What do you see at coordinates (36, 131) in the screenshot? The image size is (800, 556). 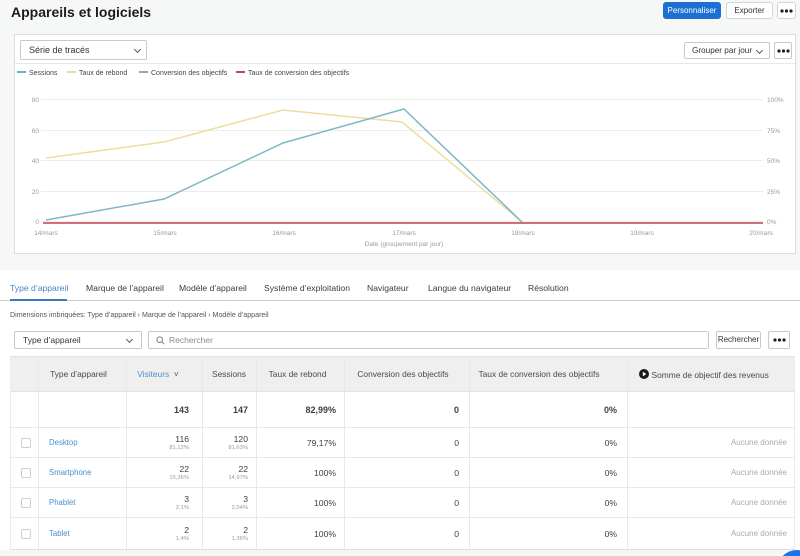 I see `svg-text: 60` at bounding box center [36, 131].